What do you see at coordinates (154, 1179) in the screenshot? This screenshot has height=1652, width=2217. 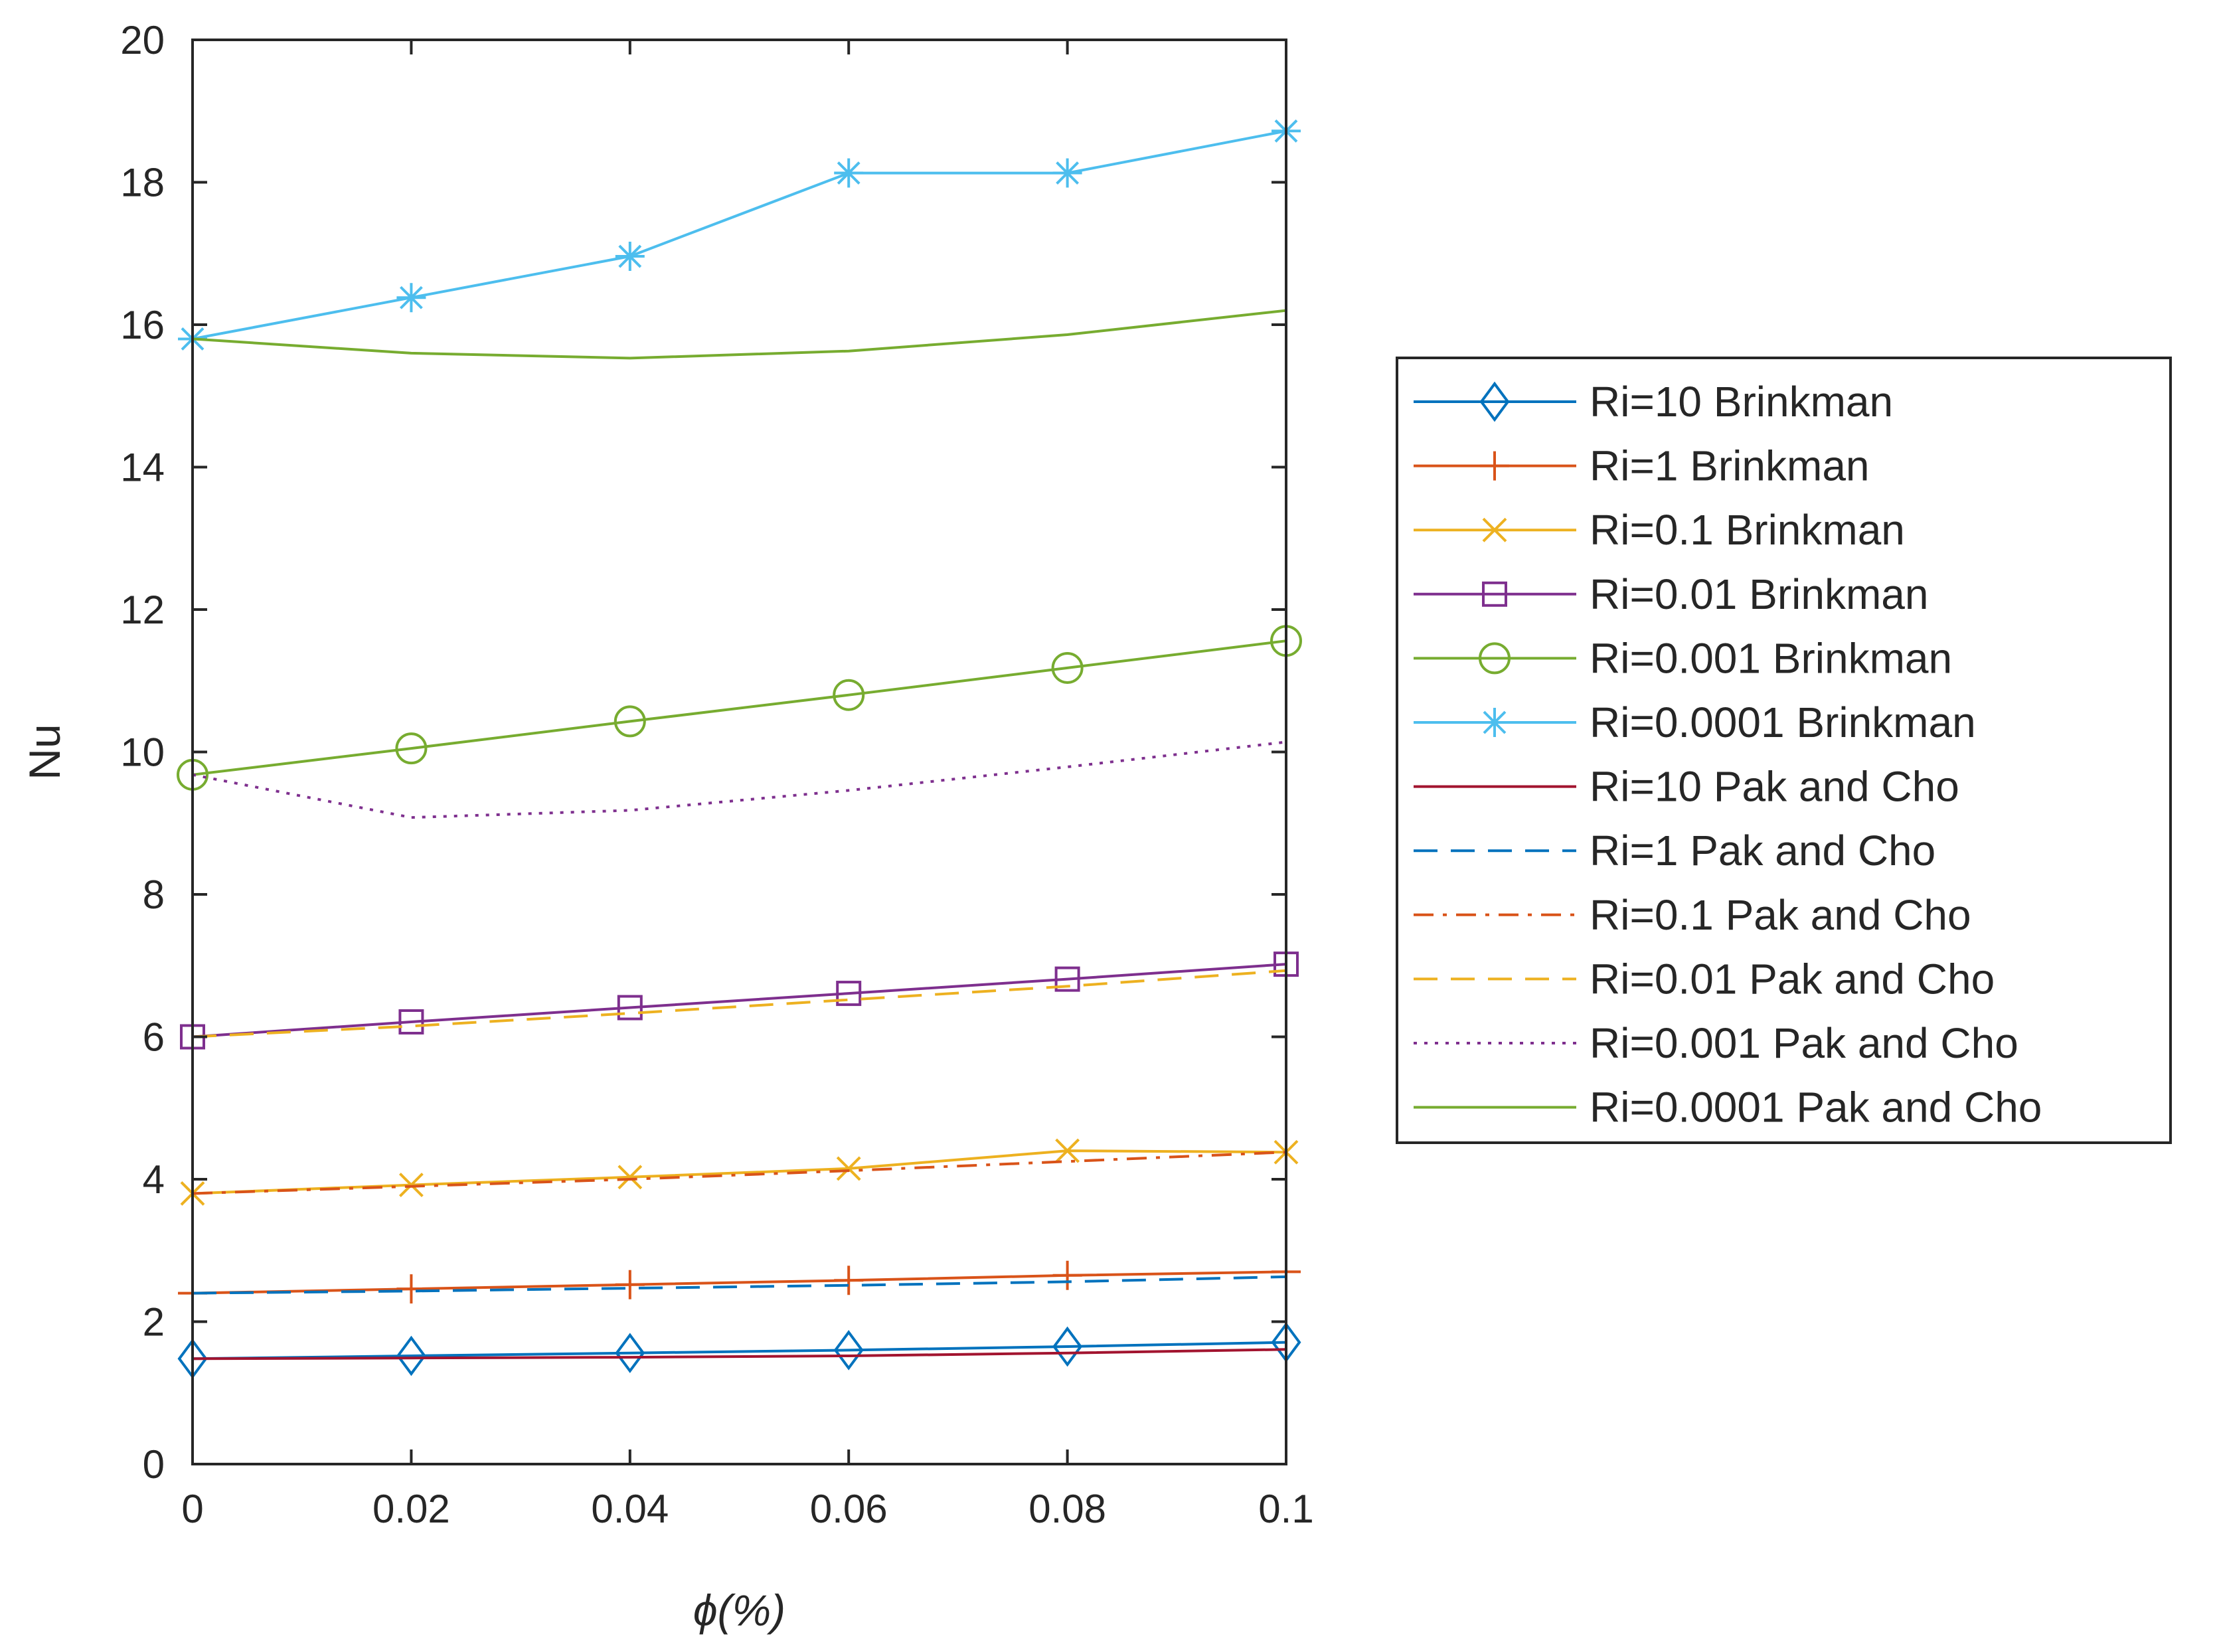 I see `y-tick-label: 4` at bounding box center [154, 1179].